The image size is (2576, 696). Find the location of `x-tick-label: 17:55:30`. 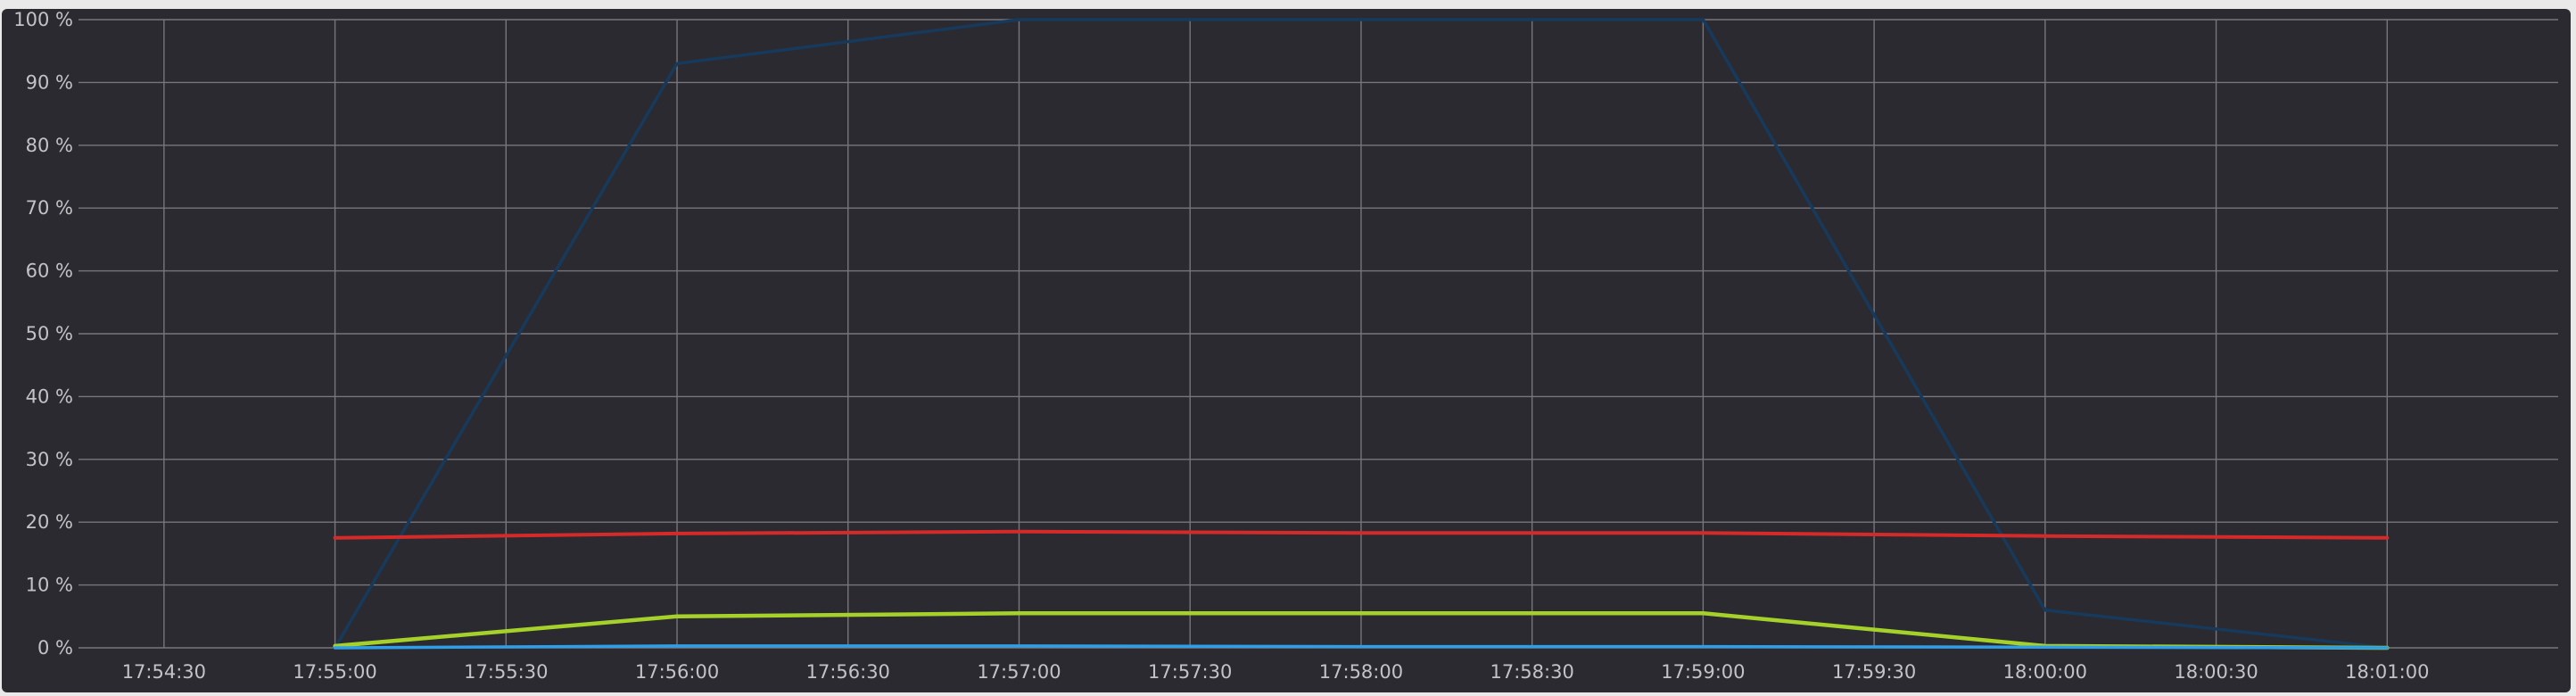

x-tick-label: 17:55:30 is located at coordinates (506, 672).